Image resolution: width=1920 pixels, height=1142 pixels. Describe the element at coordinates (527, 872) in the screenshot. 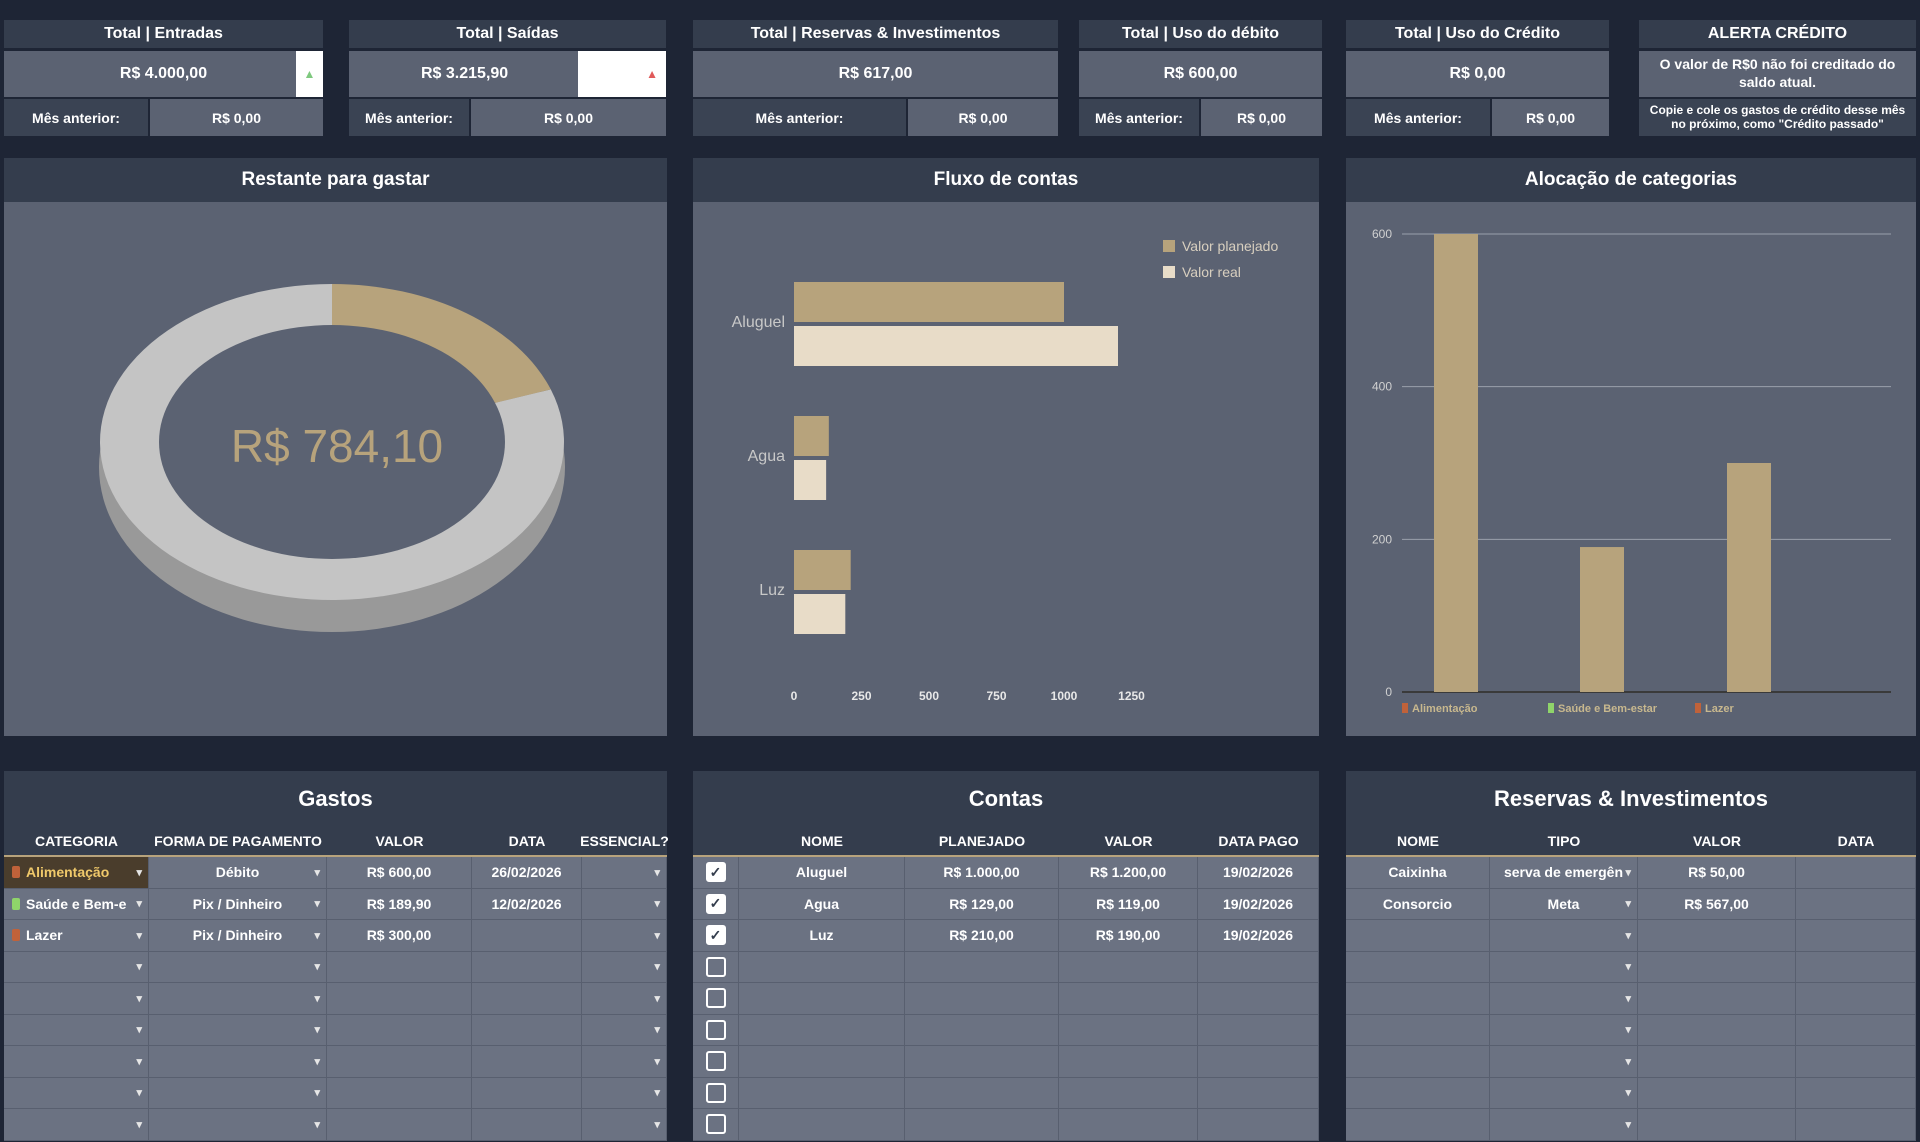

I see `date-cell: 26/02/2026` at that location.